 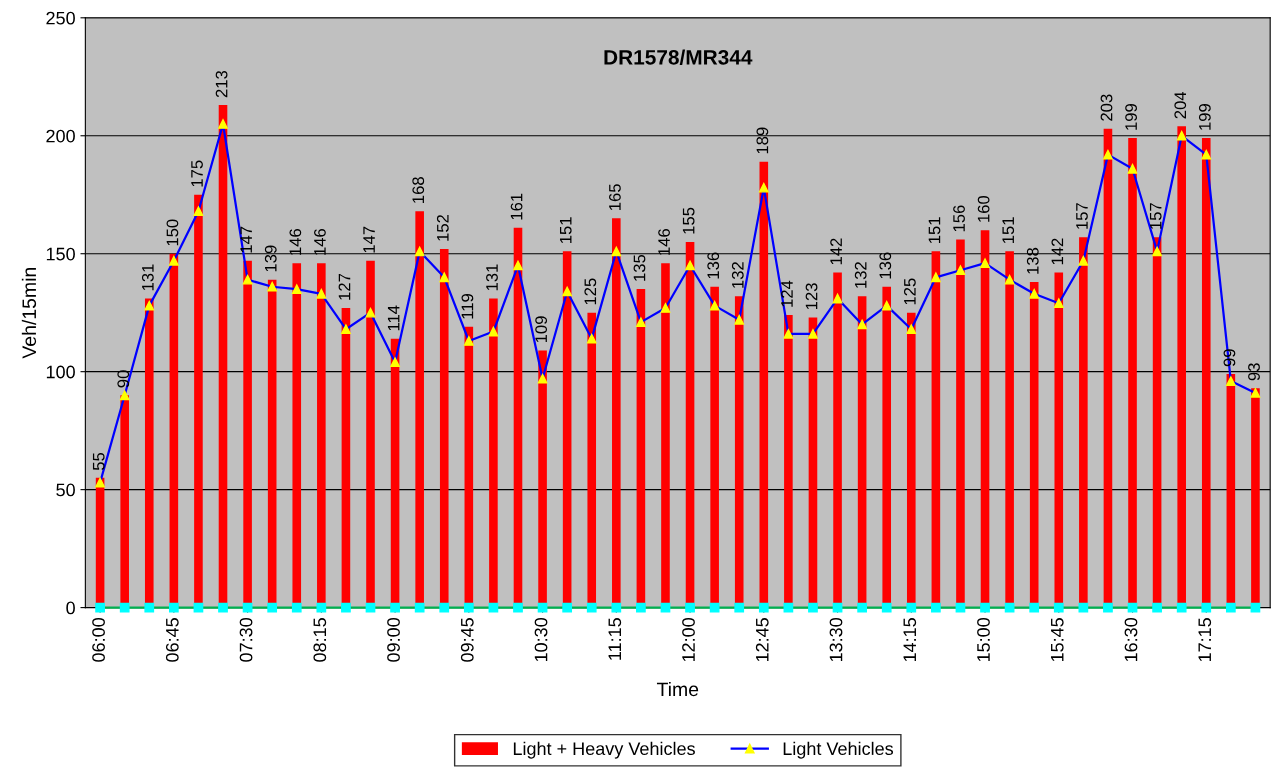 I want to click on y-tick-label: 200, so click(x=60, y=136).